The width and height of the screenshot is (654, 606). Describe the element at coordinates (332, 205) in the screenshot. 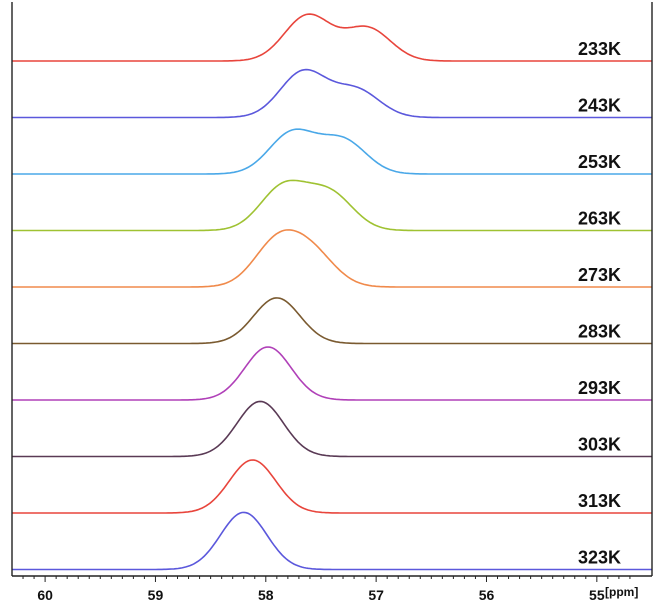

I see `trace-263K` at that location.